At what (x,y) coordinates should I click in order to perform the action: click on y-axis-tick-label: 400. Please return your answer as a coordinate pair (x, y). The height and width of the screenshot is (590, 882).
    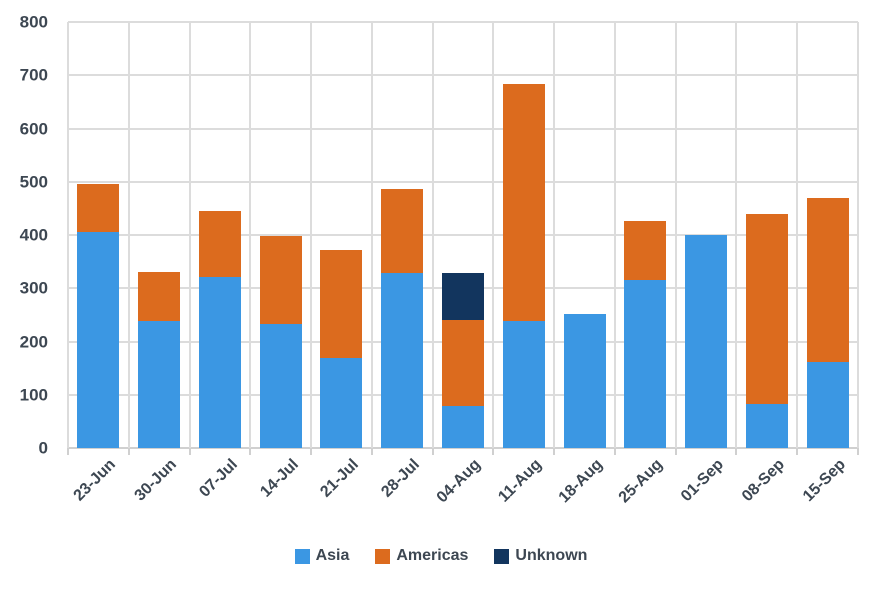
    Looking at the image, I should click on (33, 235).